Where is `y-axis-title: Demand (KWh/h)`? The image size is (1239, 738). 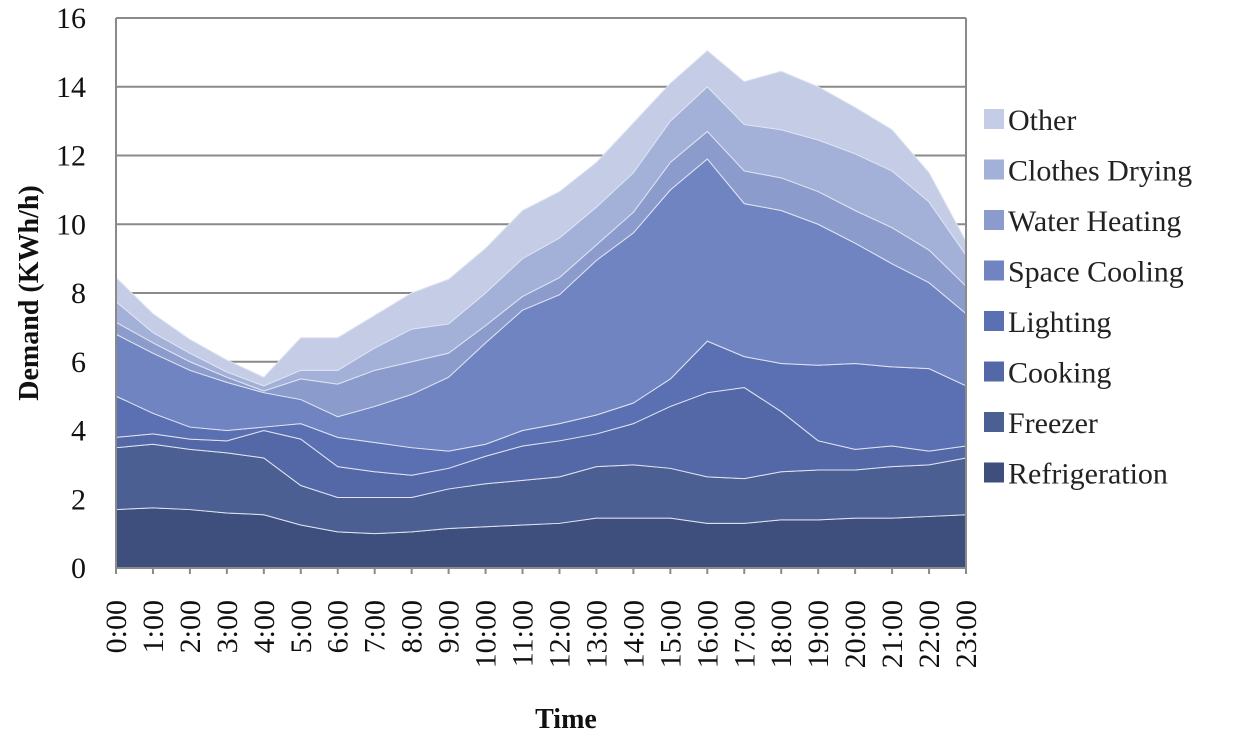 y-axis-title: Demand (KWh/h) is located at coordinates (29, 292).